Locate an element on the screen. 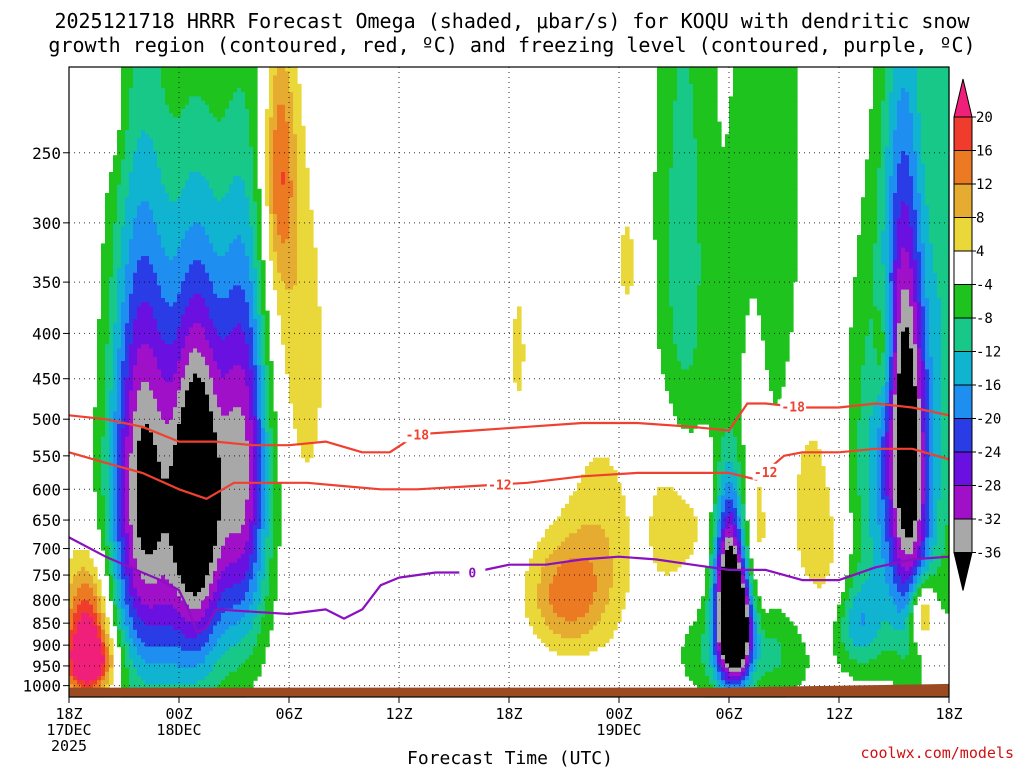 The image size is (1024, 768). y-tick-label: 300 is located at coordinates (46, 223).